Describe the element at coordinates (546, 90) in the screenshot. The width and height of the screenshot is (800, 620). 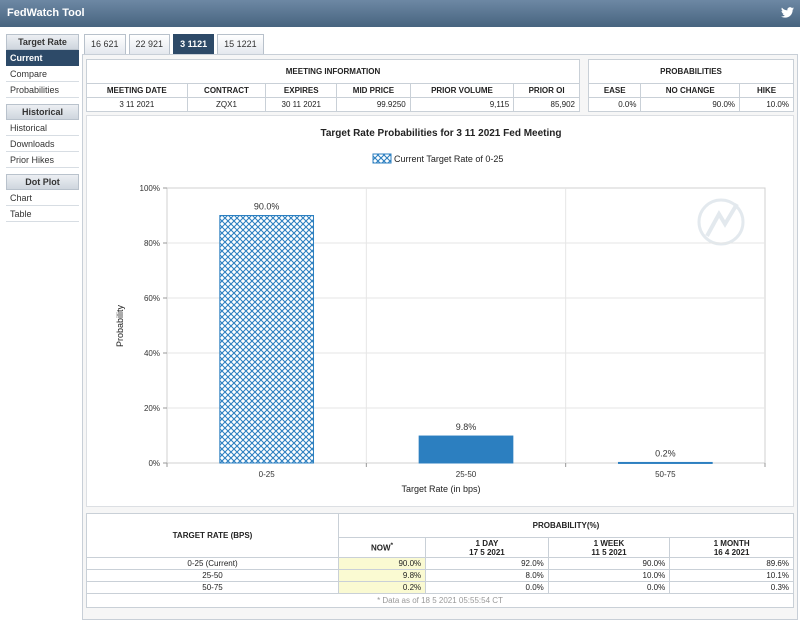
I see `col-prior-oi: PRIOR OI` at that location.